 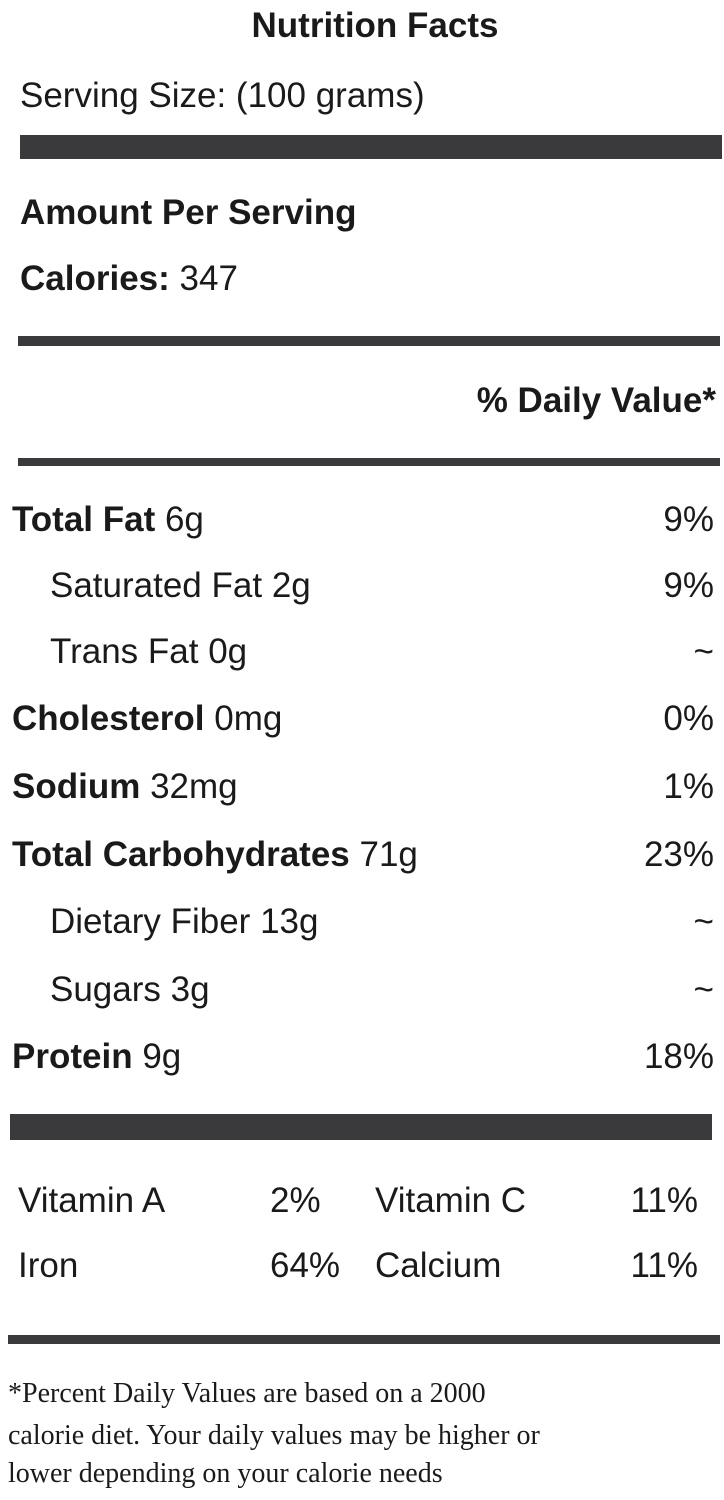 What do you see at coordinates (295, 1200) in the screenshot?
I see `vitamin-value: 2%` at bounding box center [295, 1200].